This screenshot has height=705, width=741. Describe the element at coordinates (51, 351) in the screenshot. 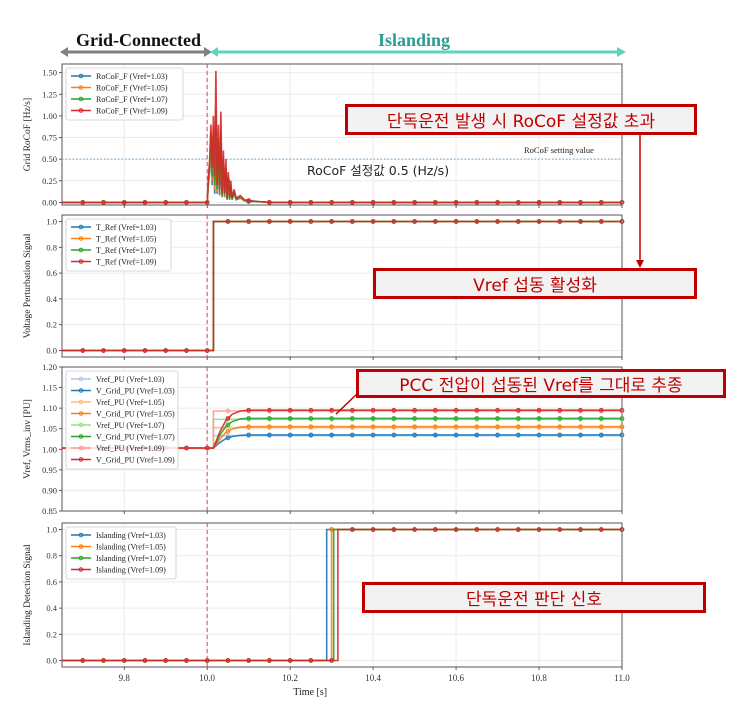

I see `y-tick-label: 0.0` at that location.